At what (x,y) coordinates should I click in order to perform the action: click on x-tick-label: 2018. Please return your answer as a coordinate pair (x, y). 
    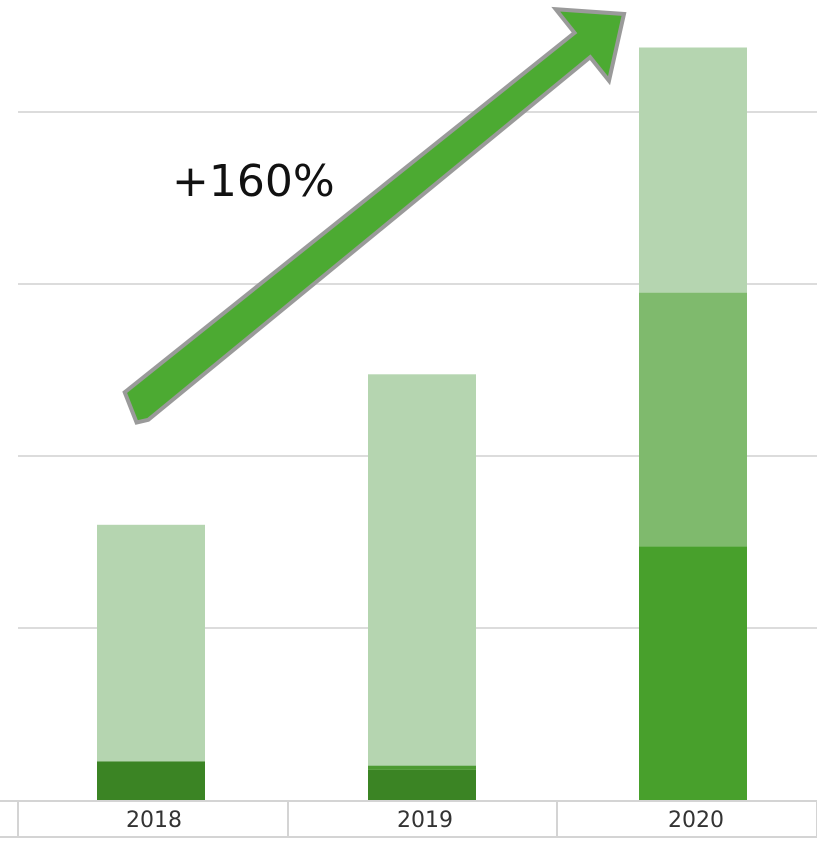
    Looking at the image, I should click on (154, 820).